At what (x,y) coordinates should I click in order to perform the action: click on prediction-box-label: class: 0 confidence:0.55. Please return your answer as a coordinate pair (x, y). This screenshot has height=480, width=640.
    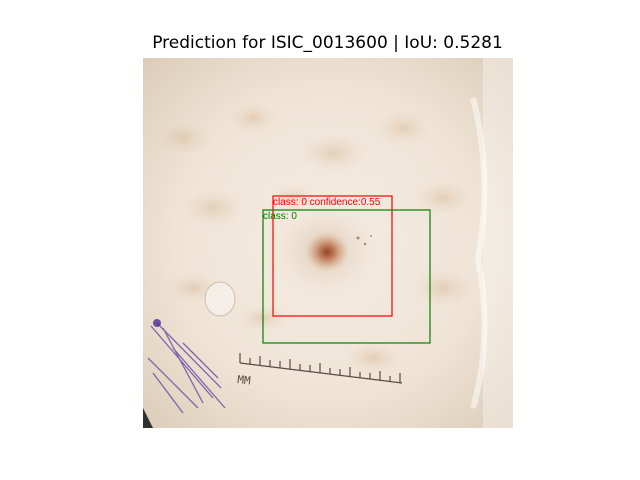
    Looking at the image, I should click on (327, 202).